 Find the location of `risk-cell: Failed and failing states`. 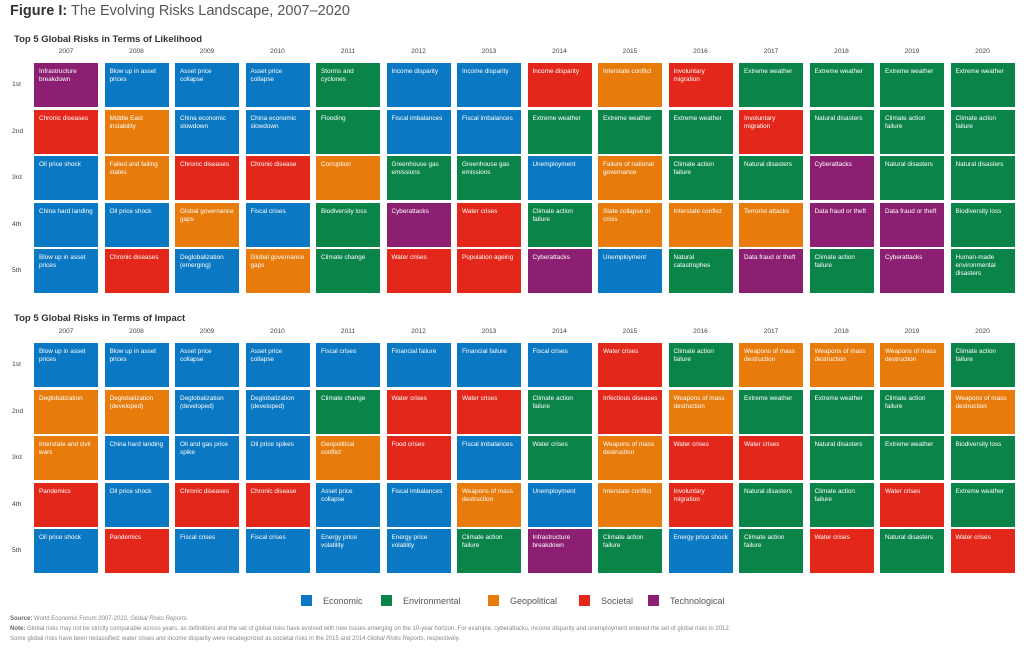

risk-cell: Failed and failing states is located at coordinates (136, 178).